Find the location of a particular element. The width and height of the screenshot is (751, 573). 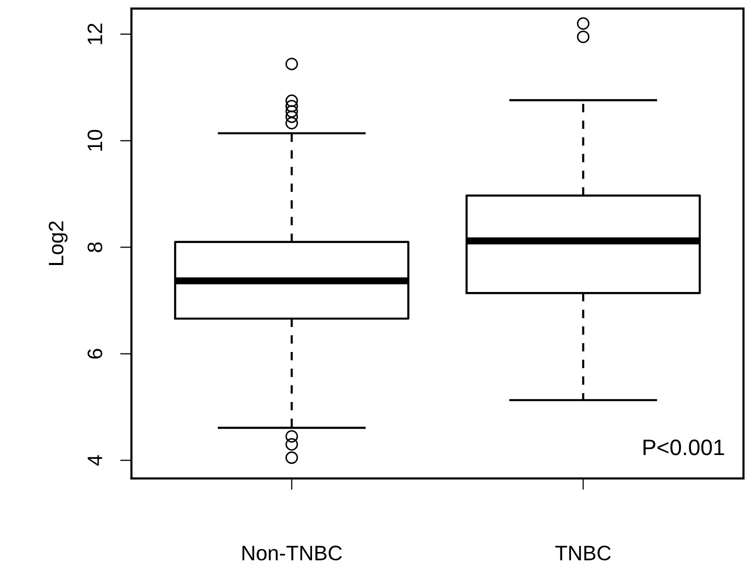

y-axis-title: Log2 is located at coordinates (58, 243).